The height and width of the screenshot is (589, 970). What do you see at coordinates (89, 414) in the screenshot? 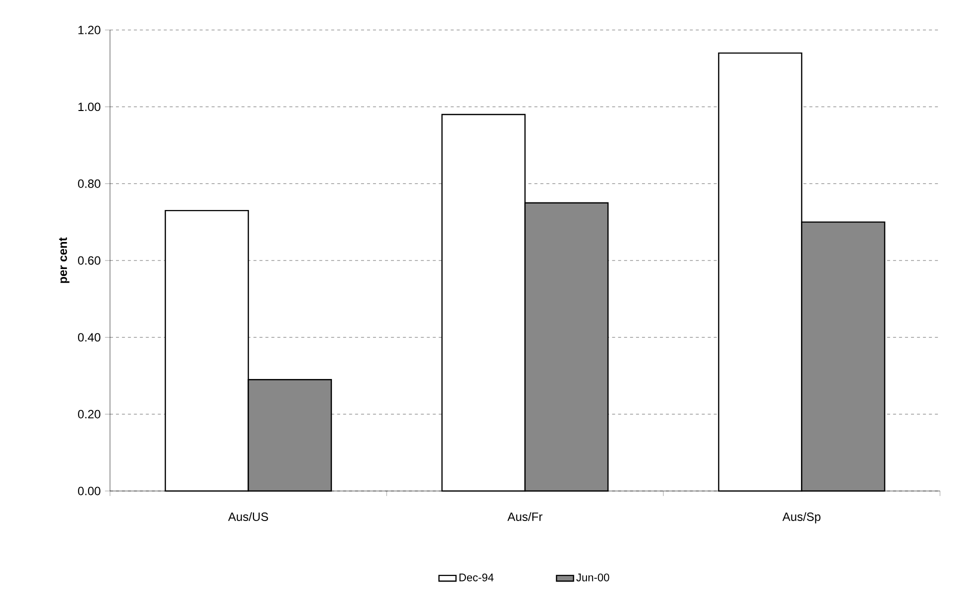
I see `y-tick-label: 0.20` at bounding box center [89, 414].